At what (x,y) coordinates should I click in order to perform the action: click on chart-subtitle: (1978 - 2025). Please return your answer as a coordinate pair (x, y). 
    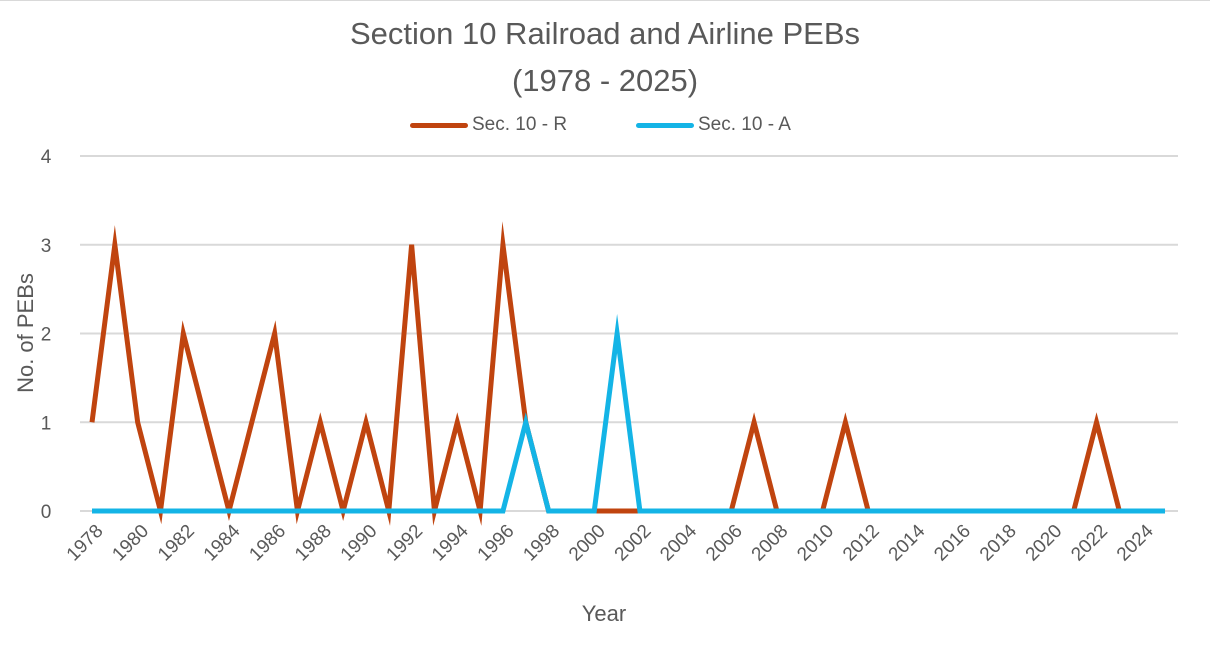
    Looking at the image, I should click on (605, 80).